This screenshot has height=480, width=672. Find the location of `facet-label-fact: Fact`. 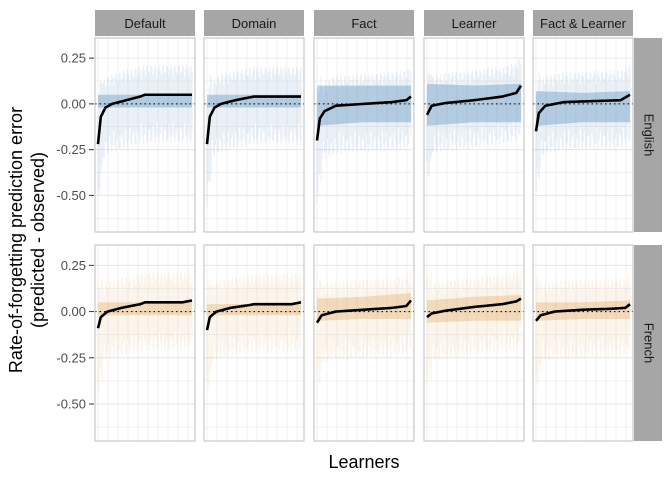

facet-label-fact: Fact is located at coordinates (364, 23).